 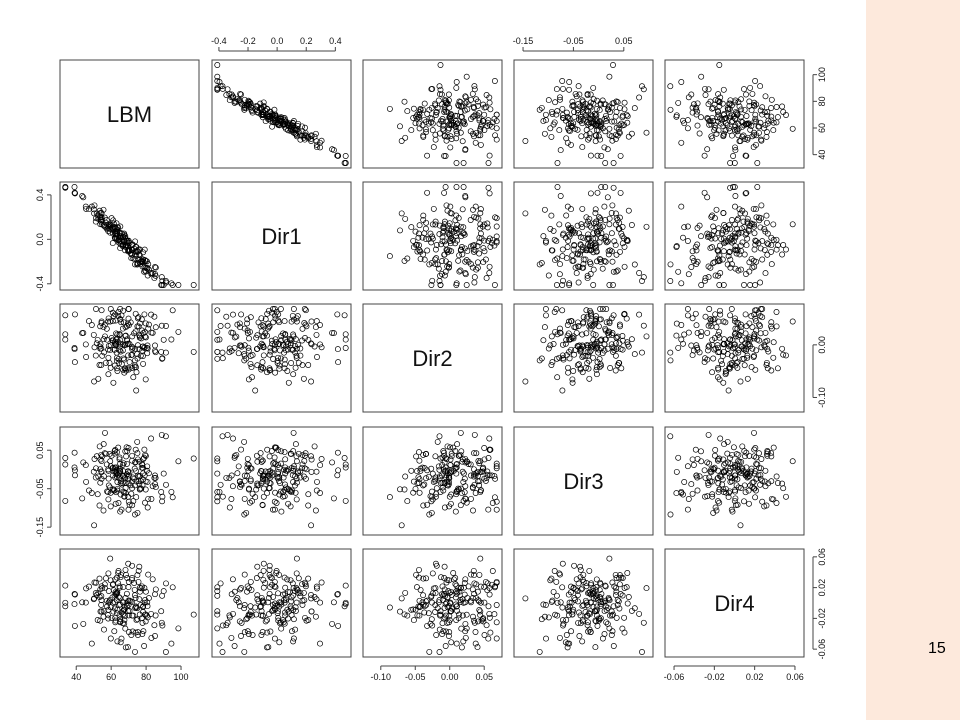 I want to click on tick-label: -0.4, so click(x=219, y=41).